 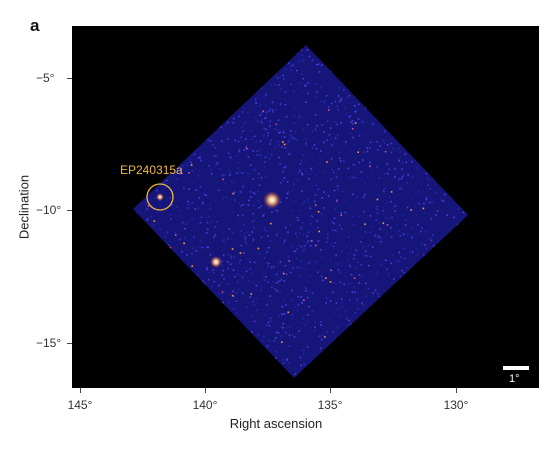 What do you see at coordinates (49, 343) in the screenshot?
I see `y-tick-label: −15°` at bounding box center [49, 343].